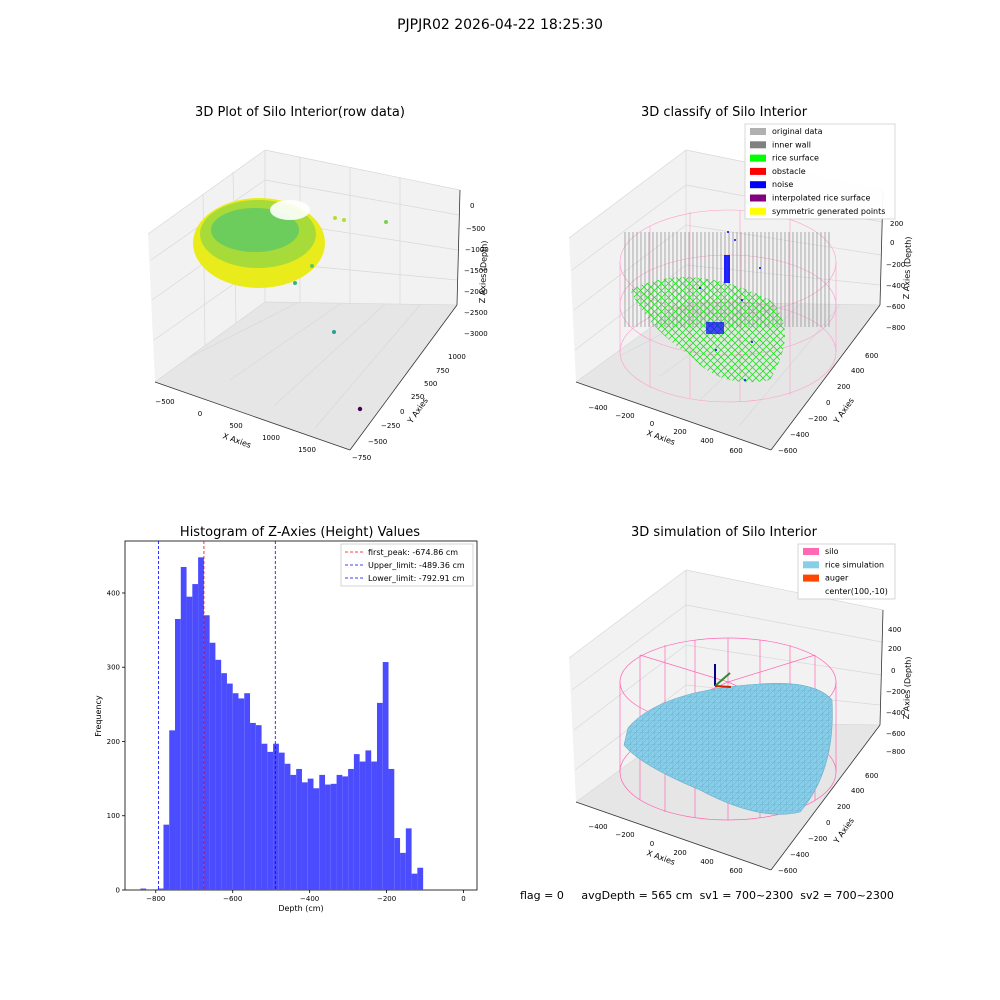  I want to click on classify-ztick: −200, so click(895, 265).